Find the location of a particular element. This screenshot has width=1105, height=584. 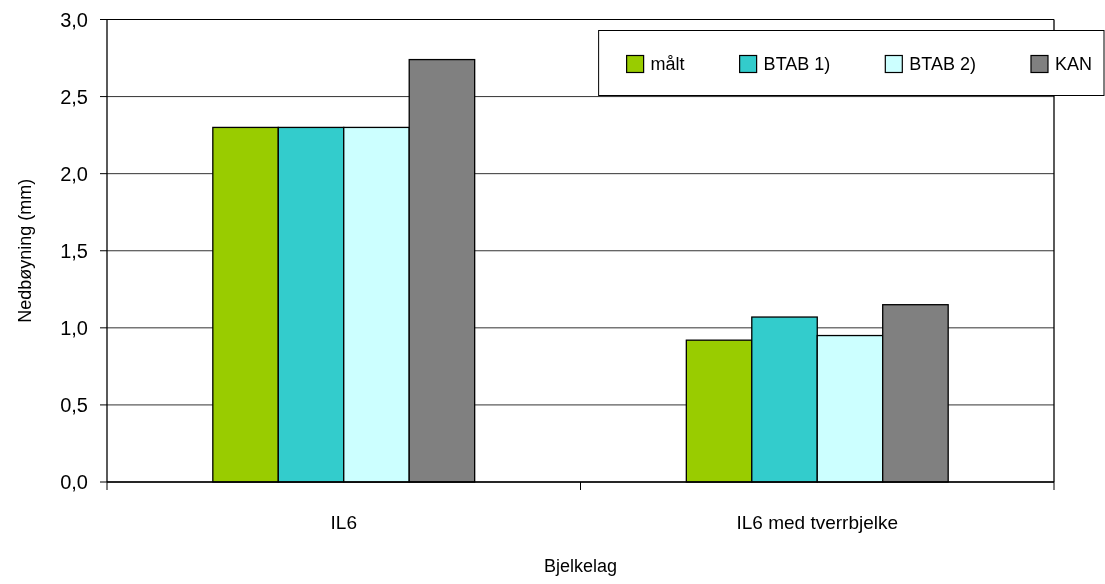

y-tick-label: 0,0 is located at coordinates (74, 482).